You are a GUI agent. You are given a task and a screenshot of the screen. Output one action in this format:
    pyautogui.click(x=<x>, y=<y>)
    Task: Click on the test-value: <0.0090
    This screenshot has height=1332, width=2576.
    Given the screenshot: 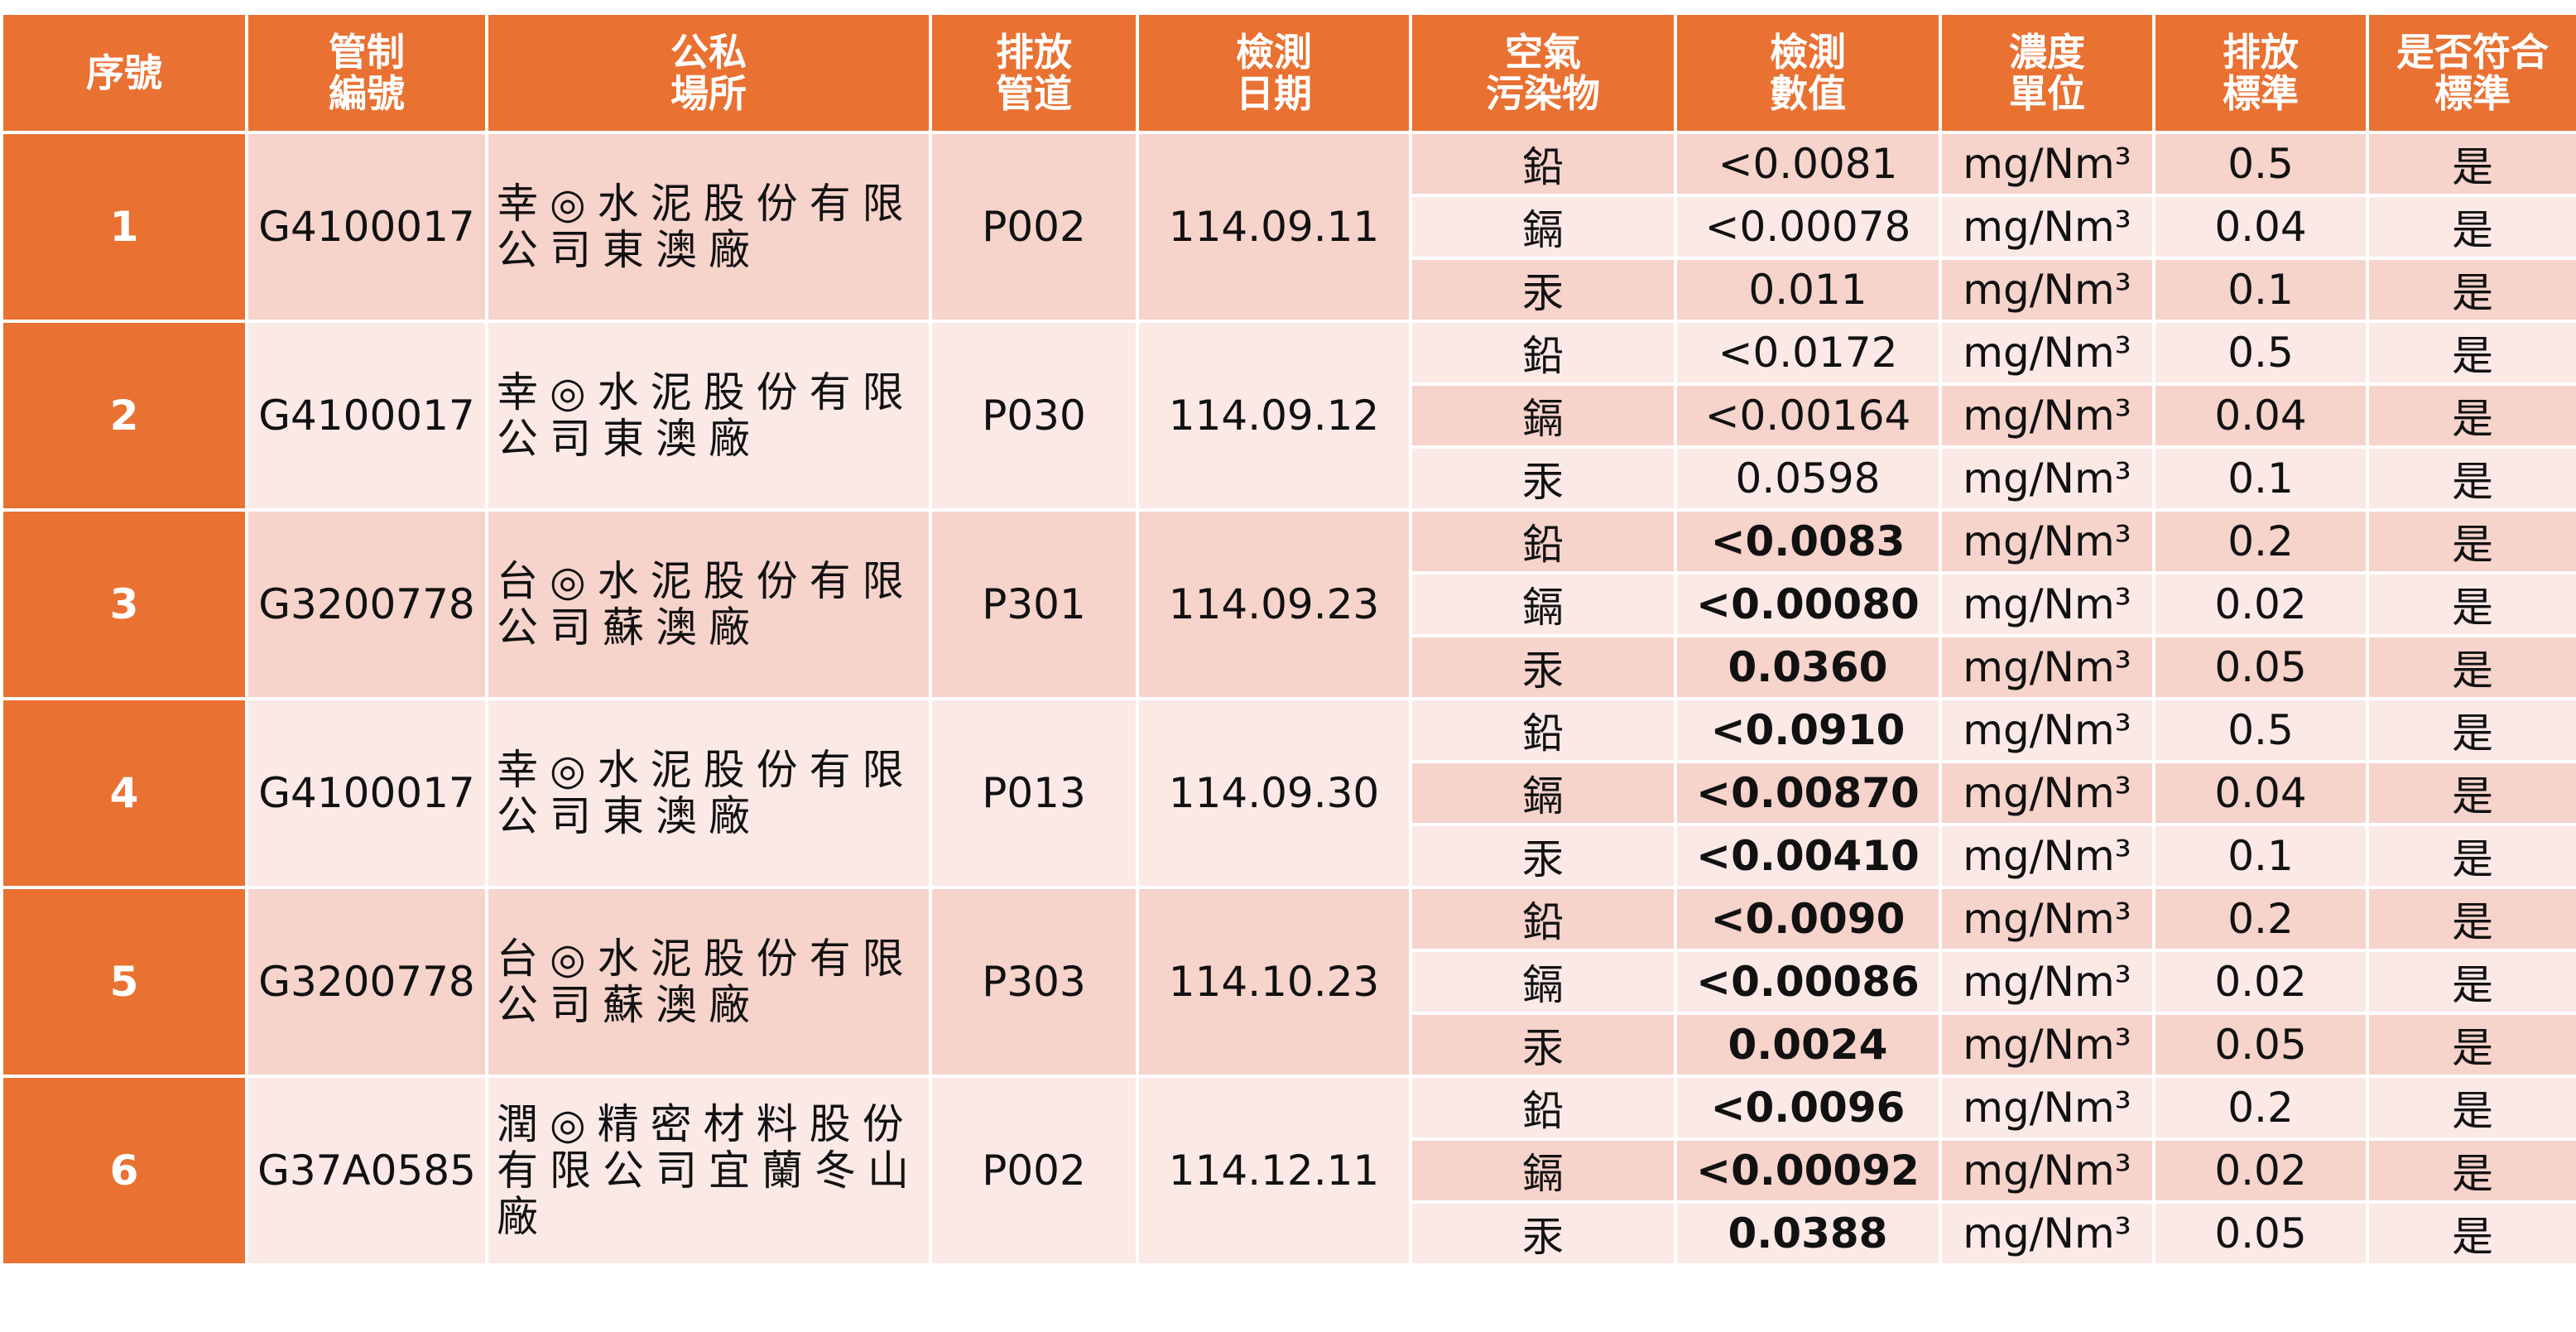 What is the action you would take?
    pyautogui.click(x=1808, y=919)
    